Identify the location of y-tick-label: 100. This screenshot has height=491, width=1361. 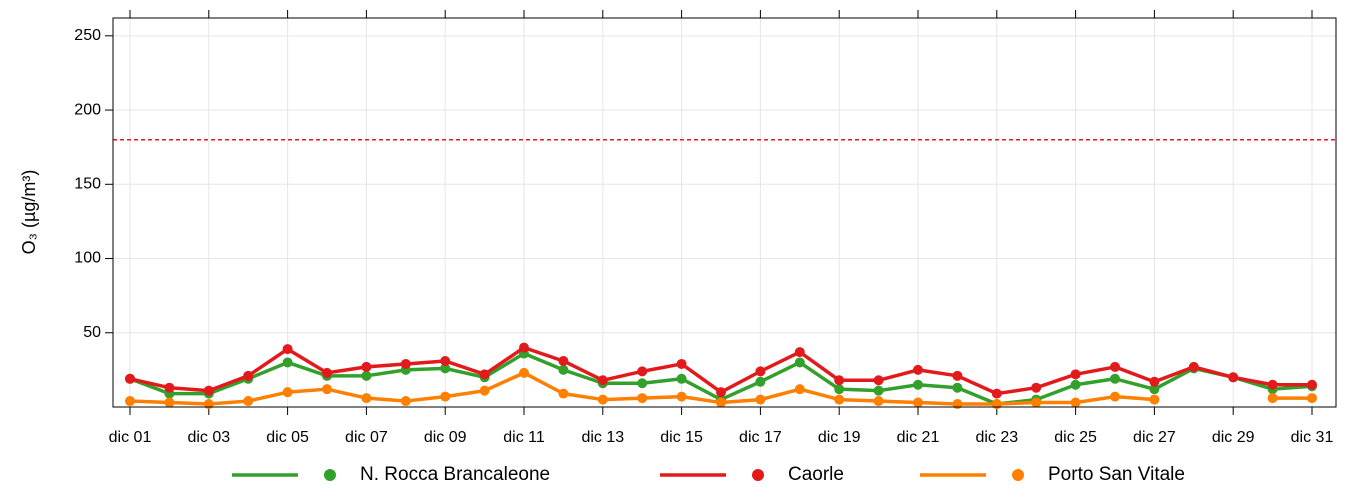
(87, 258).